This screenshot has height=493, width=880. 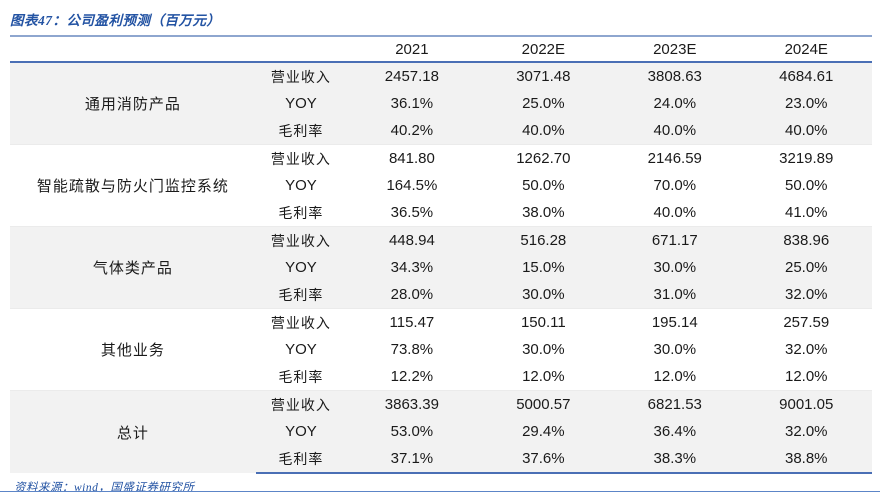 What do you see at coordinates (412, 376) in the screenshot?
I see `value-cell: 12.2%` at bounding box center [412, 376].